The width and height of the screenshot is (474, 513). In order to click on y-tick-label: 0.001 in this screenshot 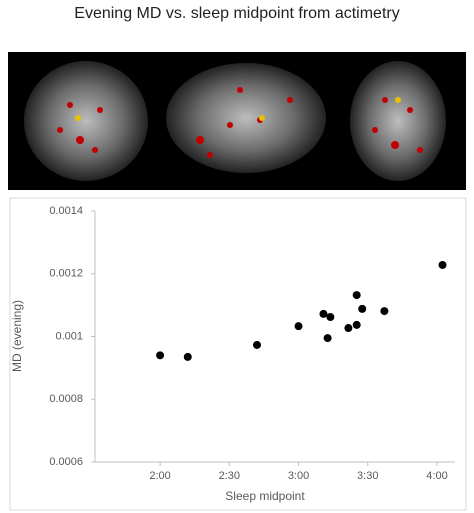, I will do `click(69, 336)`.